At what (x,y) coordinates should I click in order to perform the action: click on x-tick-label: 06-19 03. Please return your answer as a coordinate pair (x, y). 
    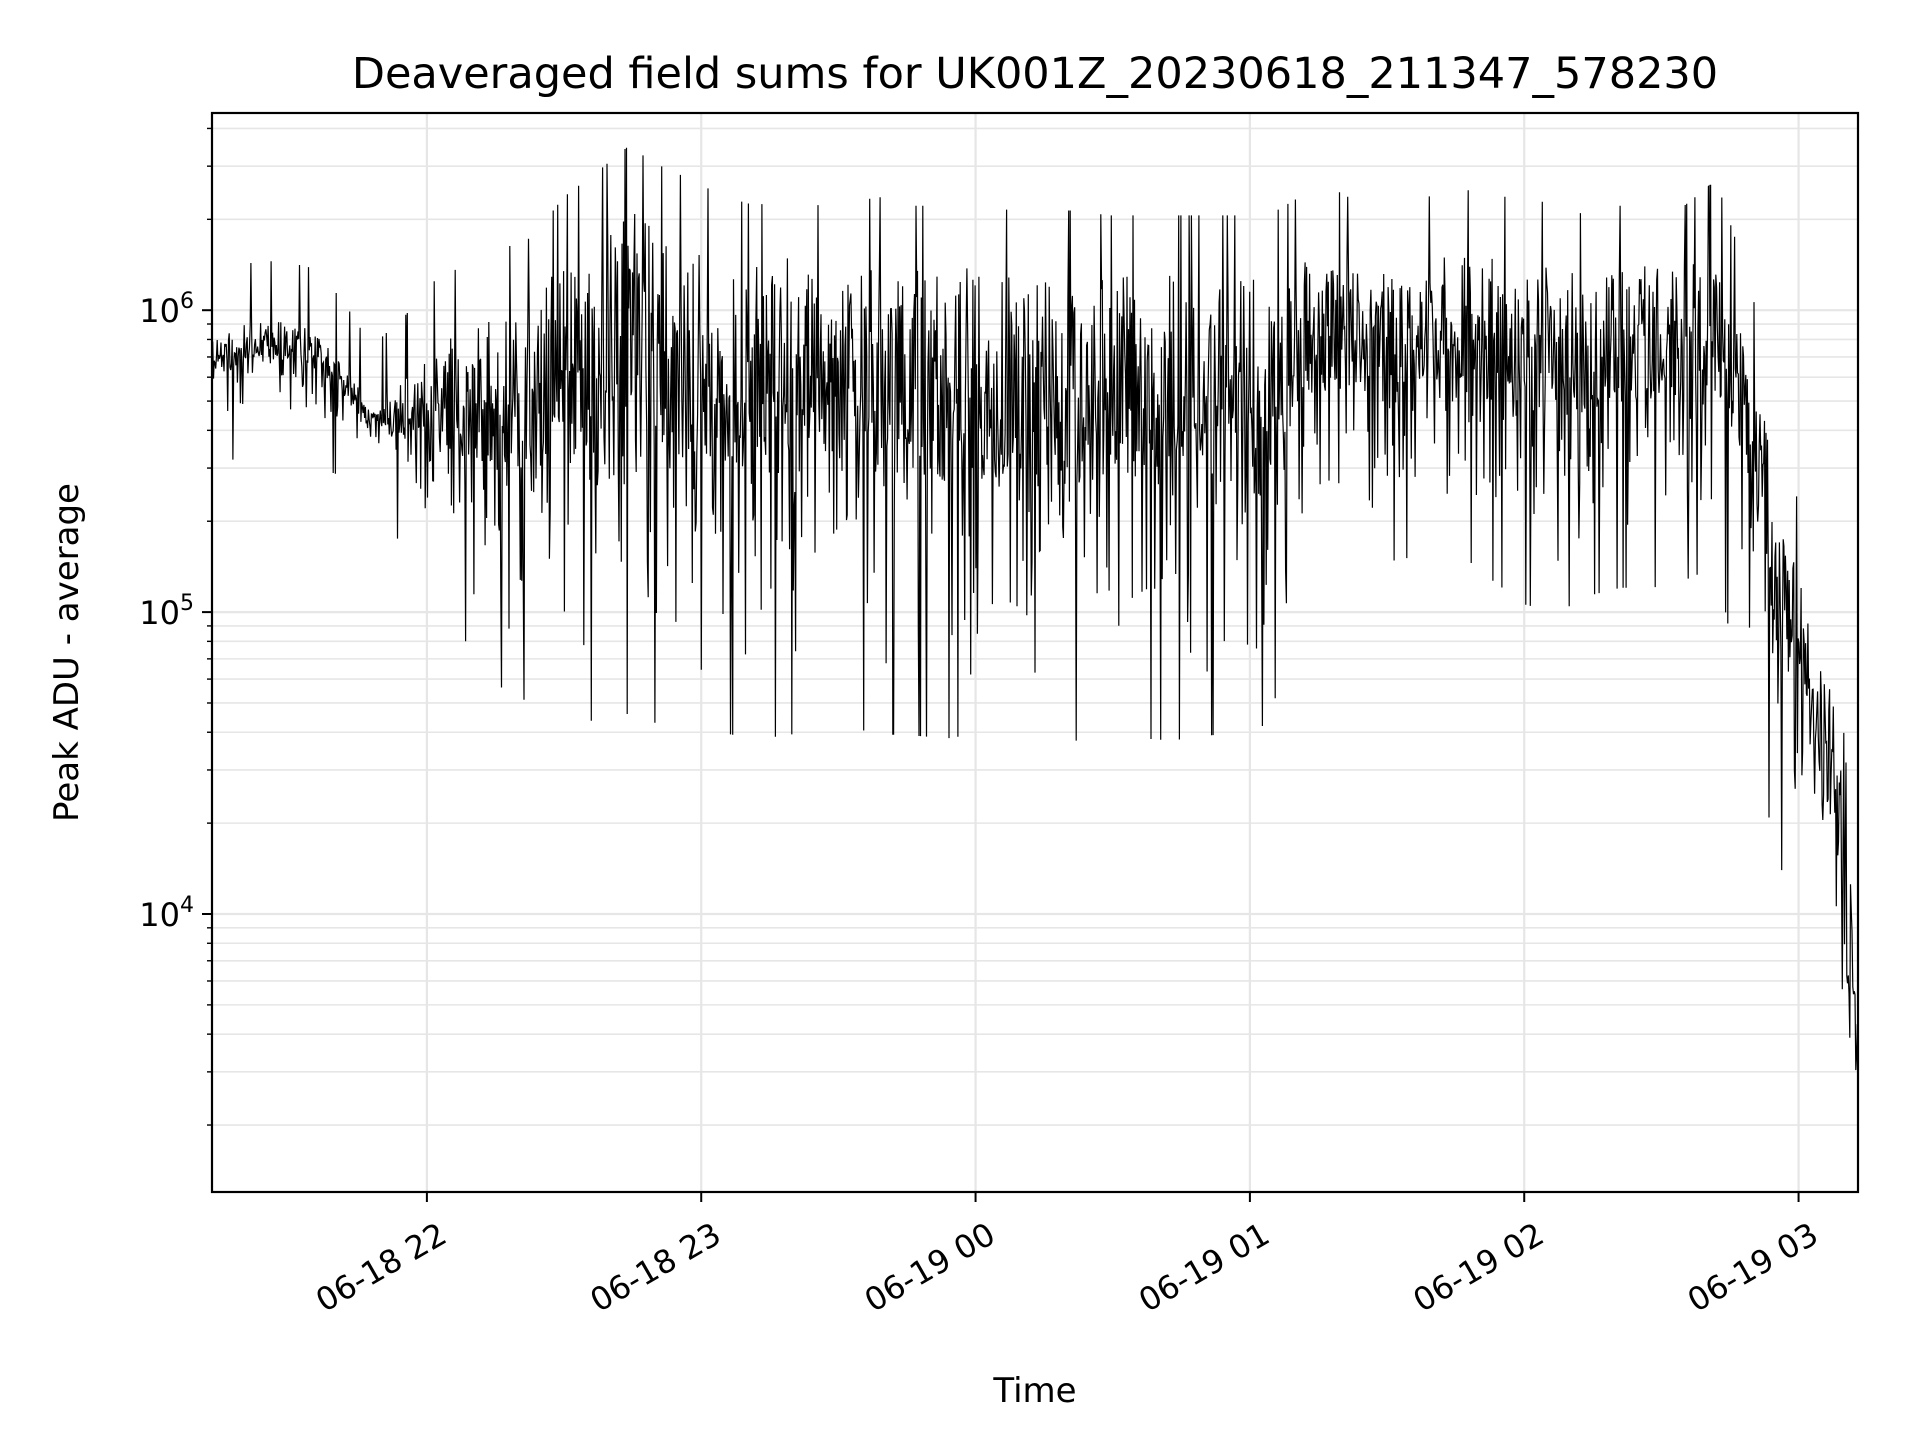
    Looking at the image, I should click on (1753, 1267).